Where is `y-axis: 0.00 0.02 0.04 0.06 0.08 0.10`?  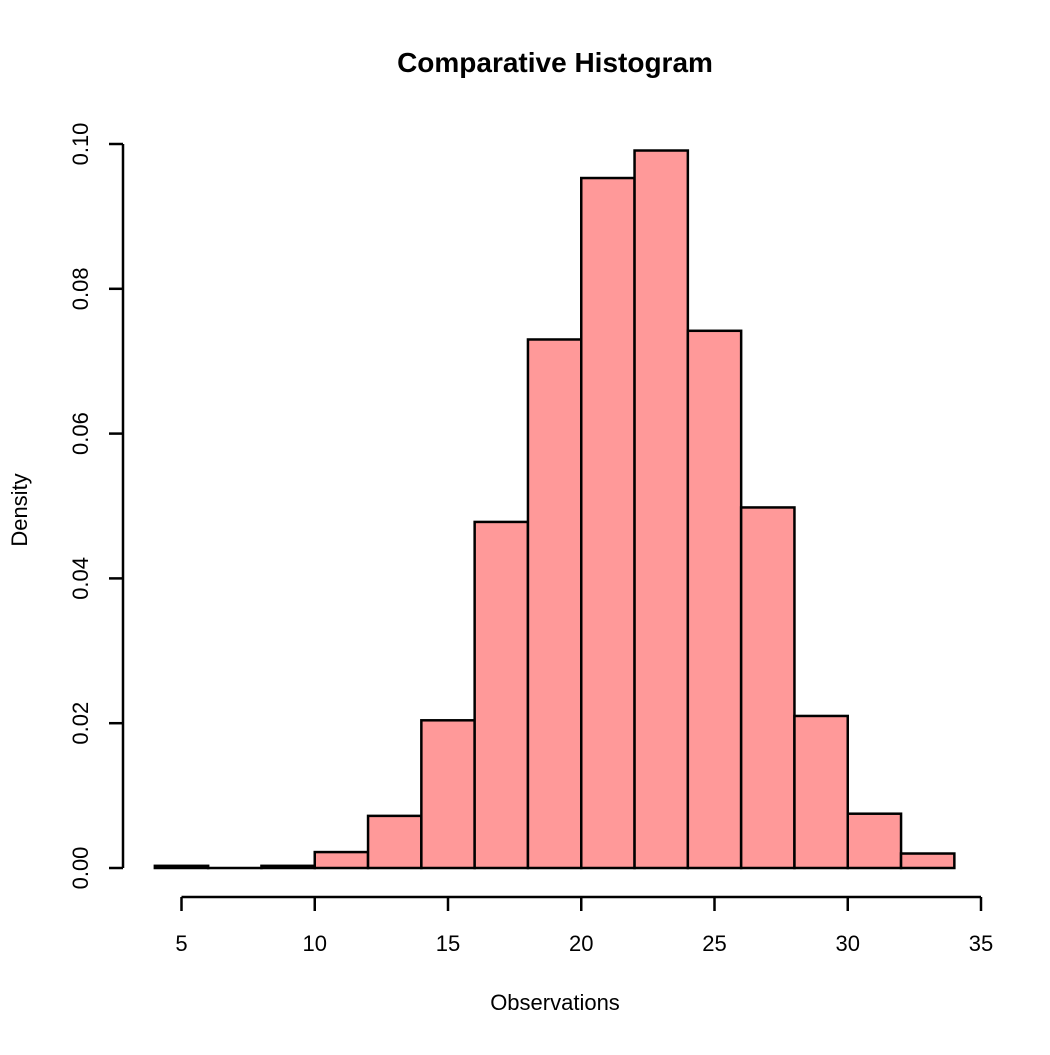
y-axis: 0.00 0.02 0.04 0.06 0.08 0.10 is located at coordinates (95, 506).